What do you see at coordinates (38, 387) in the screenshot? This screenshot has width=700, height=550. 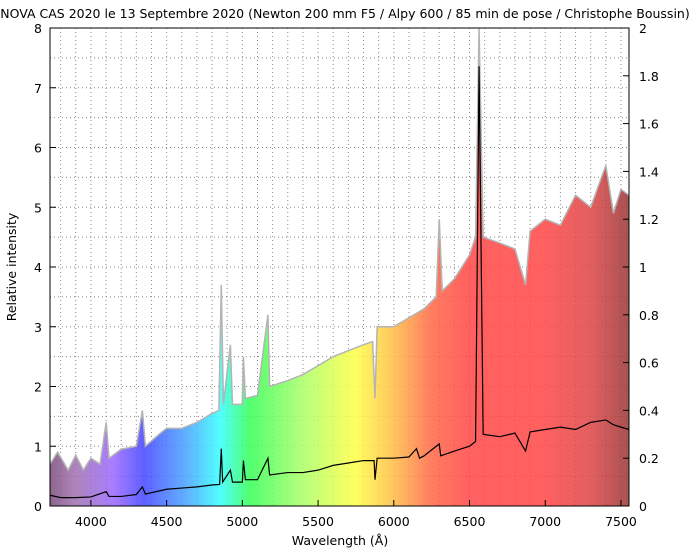 I see `y-tick-label: 2` at bounding box center [38, 387].